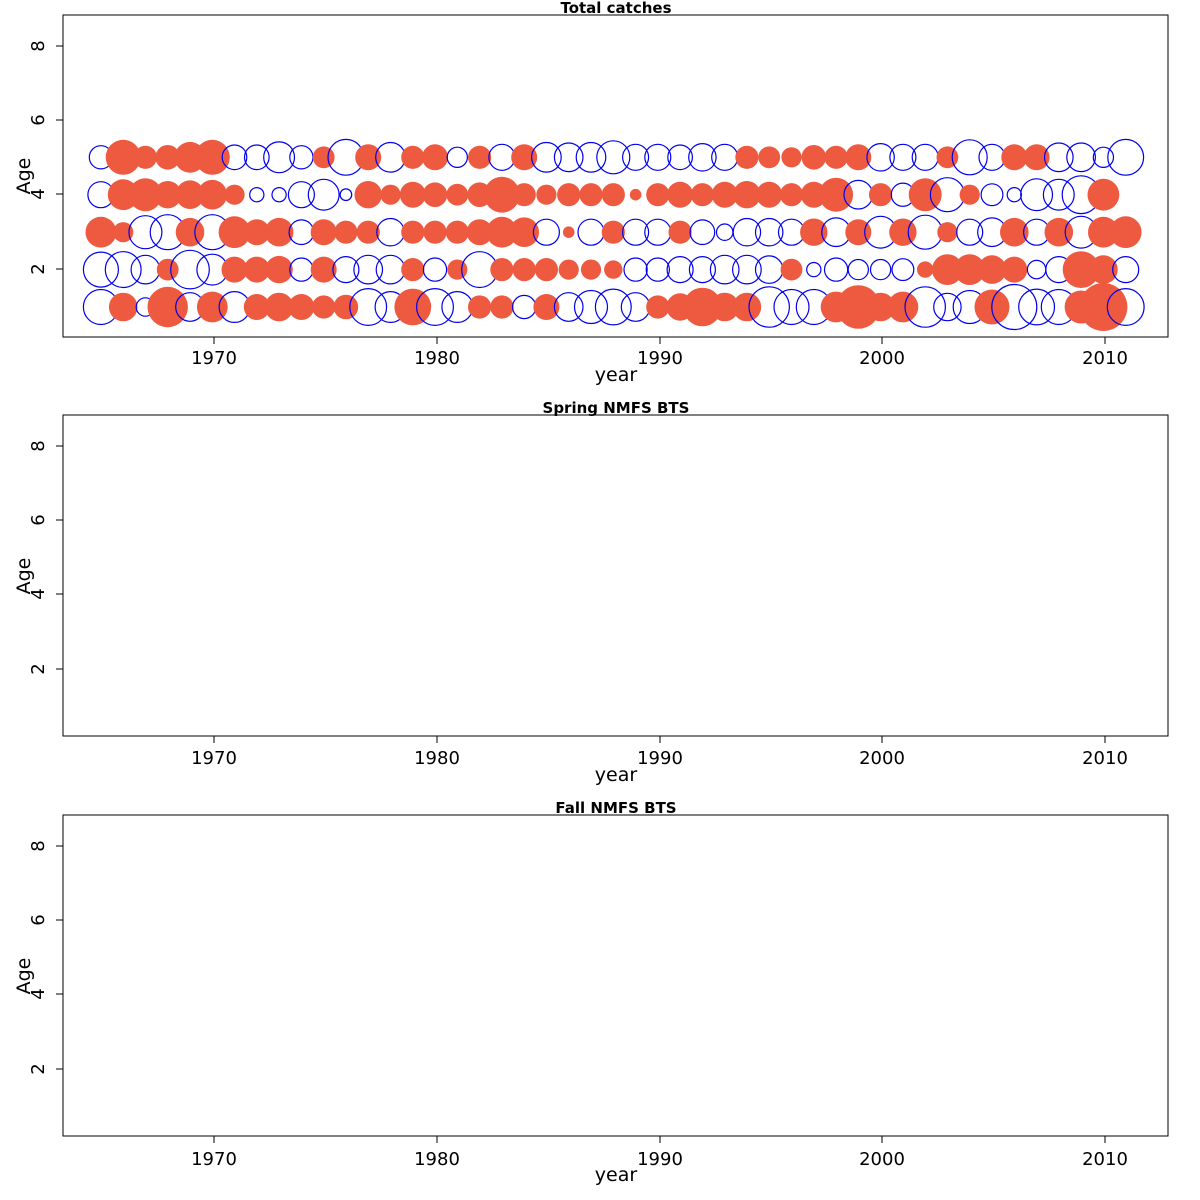 Image resolution: width=1200 pixels, height=1200 pixels. What do you see at coordinates (882, 758) in the screenshot?
I see `x-tick-label: 2000` at bounding box center [882, 758].